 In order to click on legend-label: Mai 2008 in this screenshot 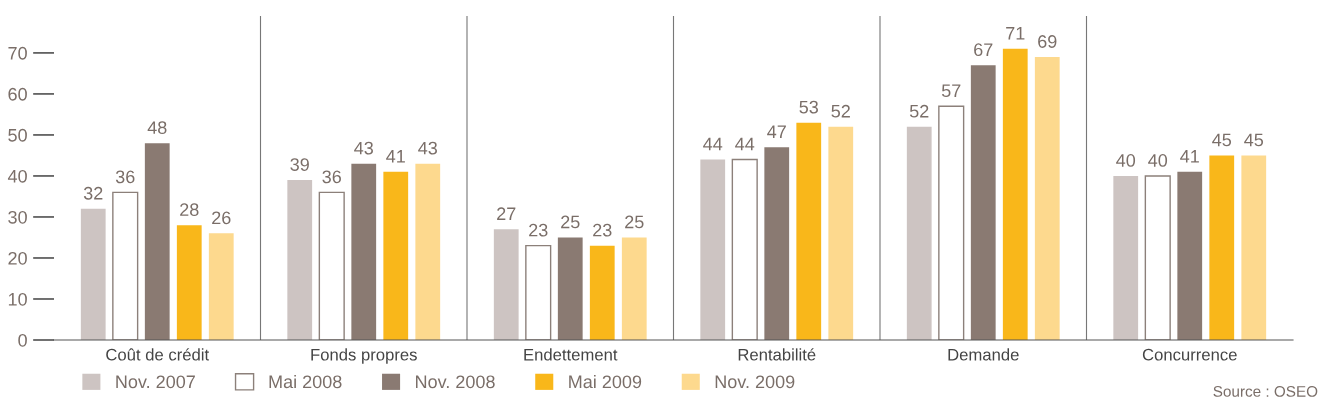, I will do `click(305, 381)`.